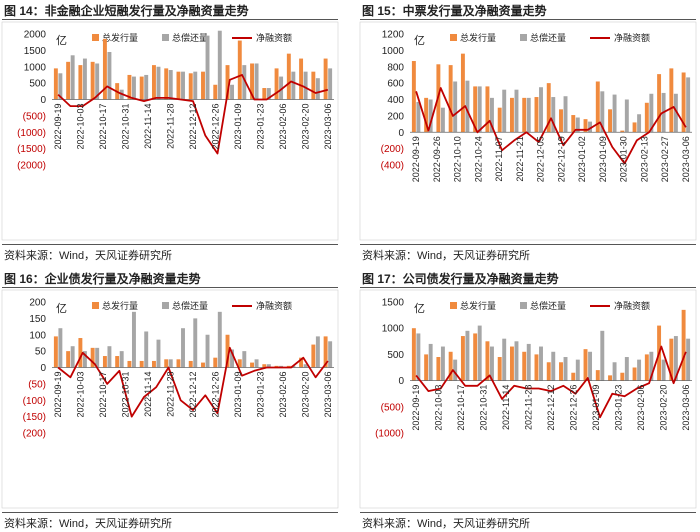  I want to click on x-tick-label: 2023-01-02, so click(582, 159).